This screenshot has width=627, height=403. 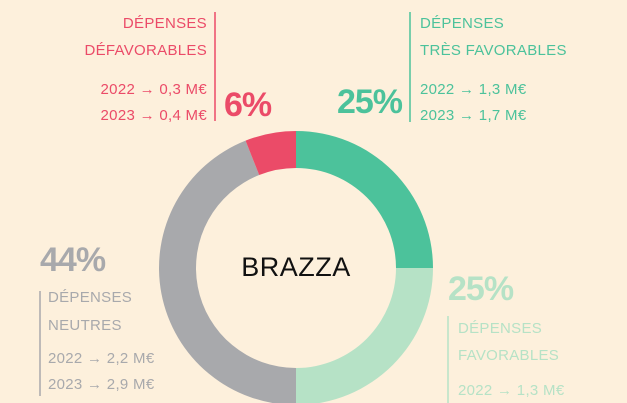 I want to click on percent-label: 6%, so click(x=248, y=105).